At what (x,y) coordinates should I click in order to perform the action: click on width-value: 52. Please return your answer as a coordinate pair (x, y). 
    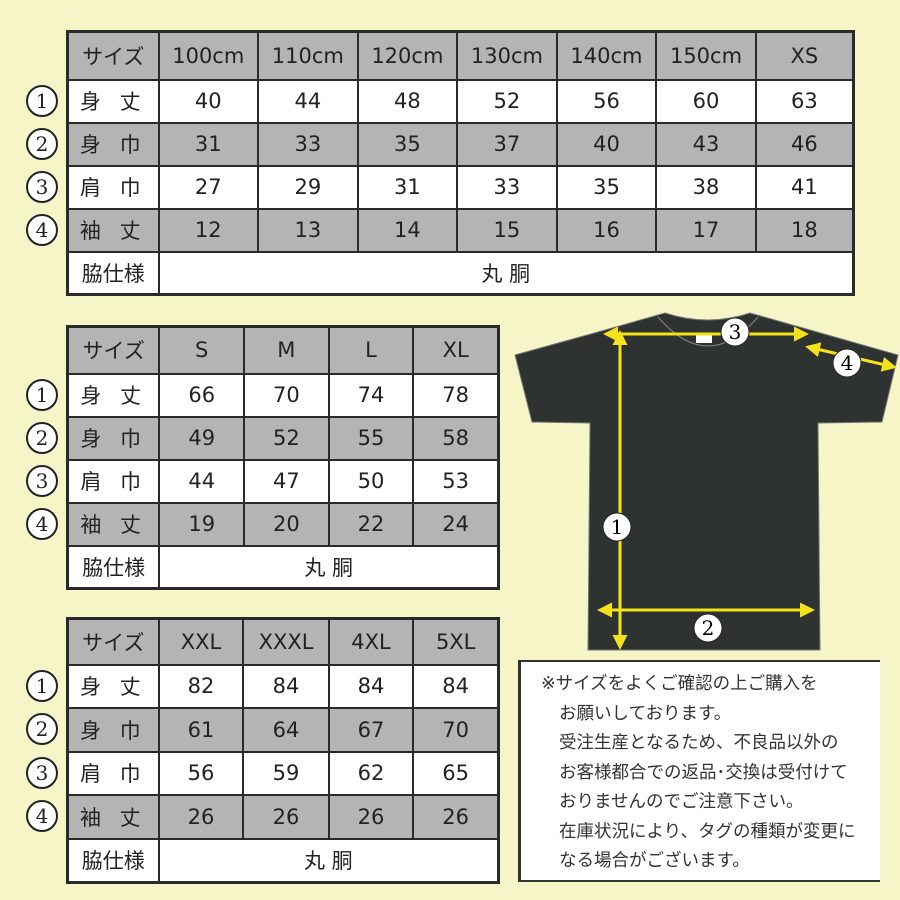
    Looking at the image, I should click on (286, 438).